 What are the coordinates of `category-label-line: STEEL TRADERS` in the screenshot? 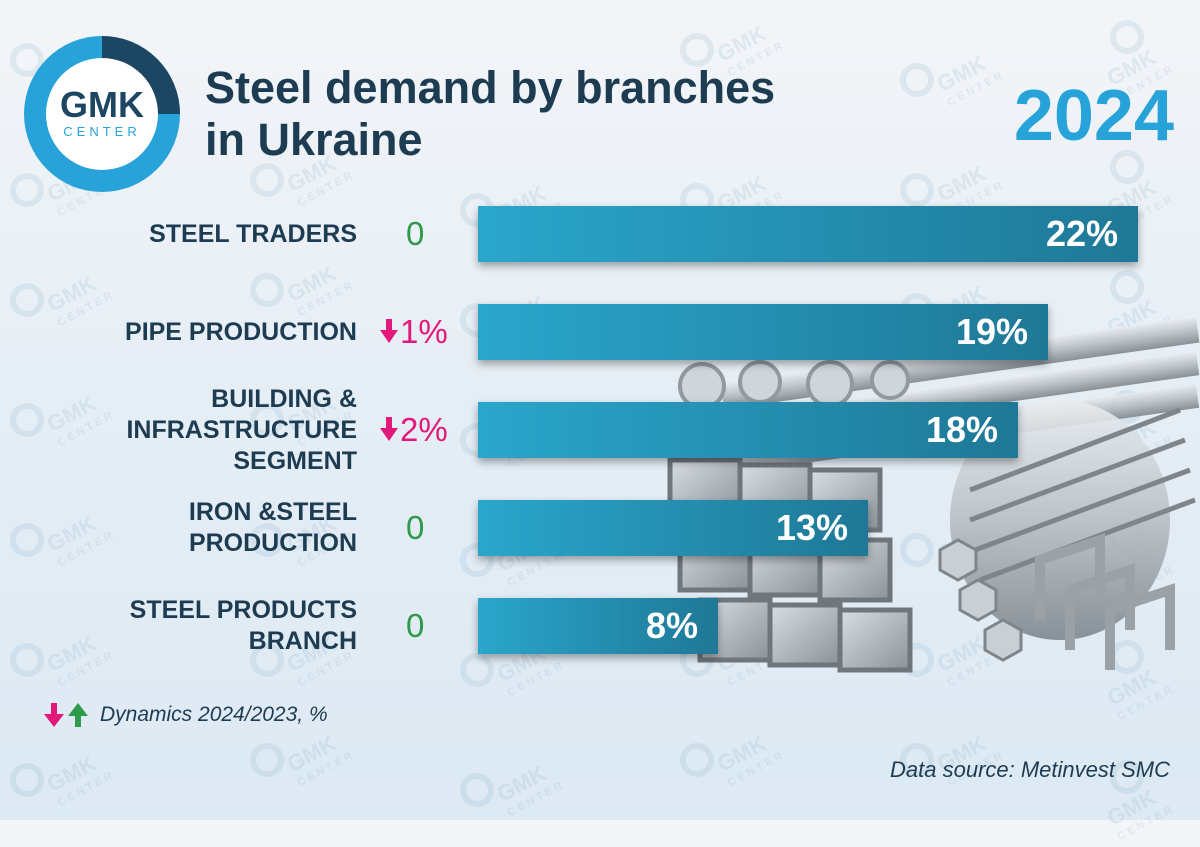 It's located at (253, 233).